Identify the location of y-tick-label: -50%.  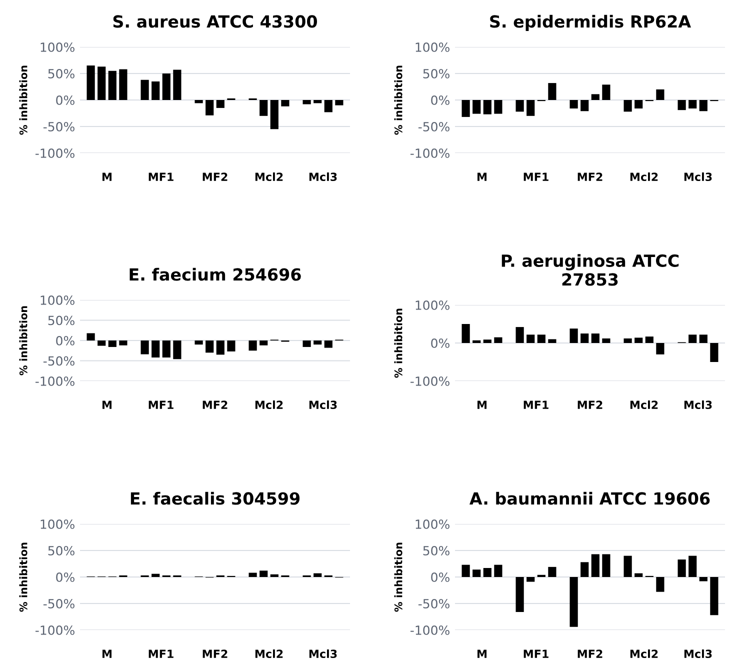
(58, 127).